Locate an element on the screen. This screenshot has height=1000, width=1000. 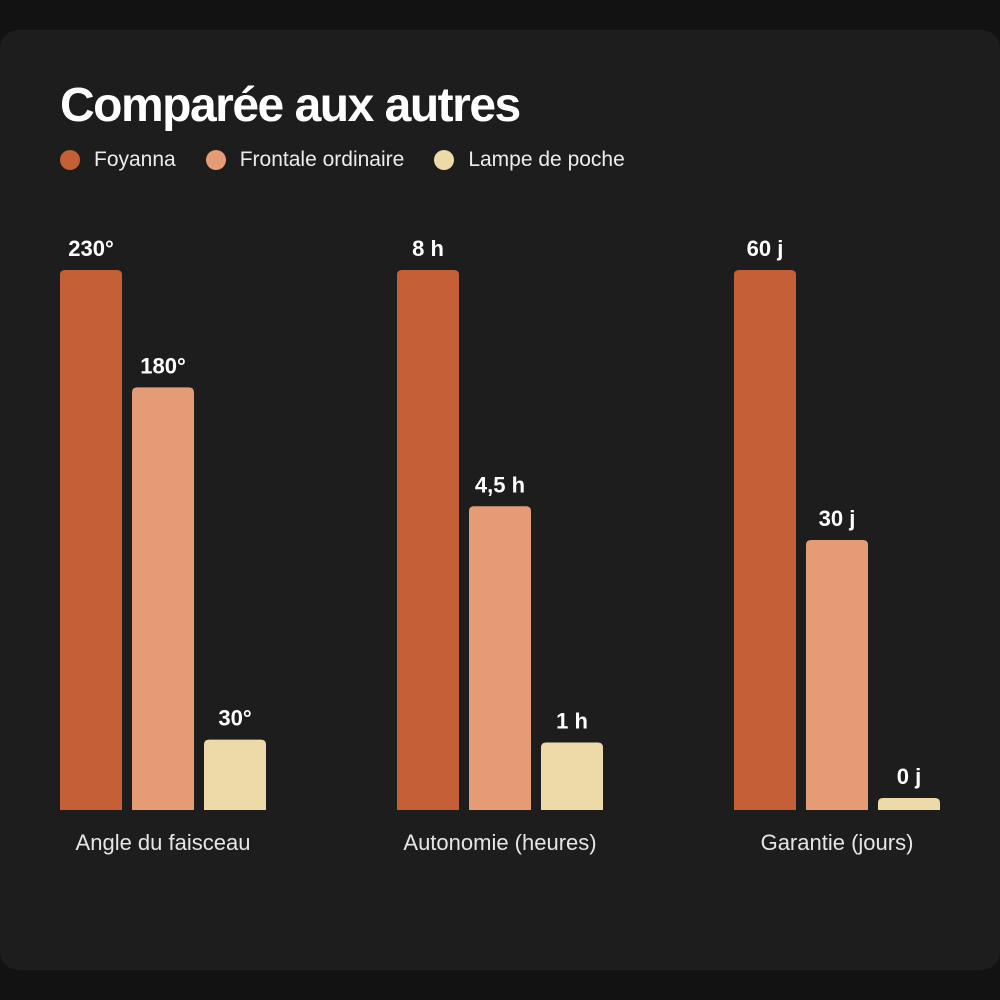
legend-item-lampe-de-poche: Lampe de poche is located at coordinates (529, 160).